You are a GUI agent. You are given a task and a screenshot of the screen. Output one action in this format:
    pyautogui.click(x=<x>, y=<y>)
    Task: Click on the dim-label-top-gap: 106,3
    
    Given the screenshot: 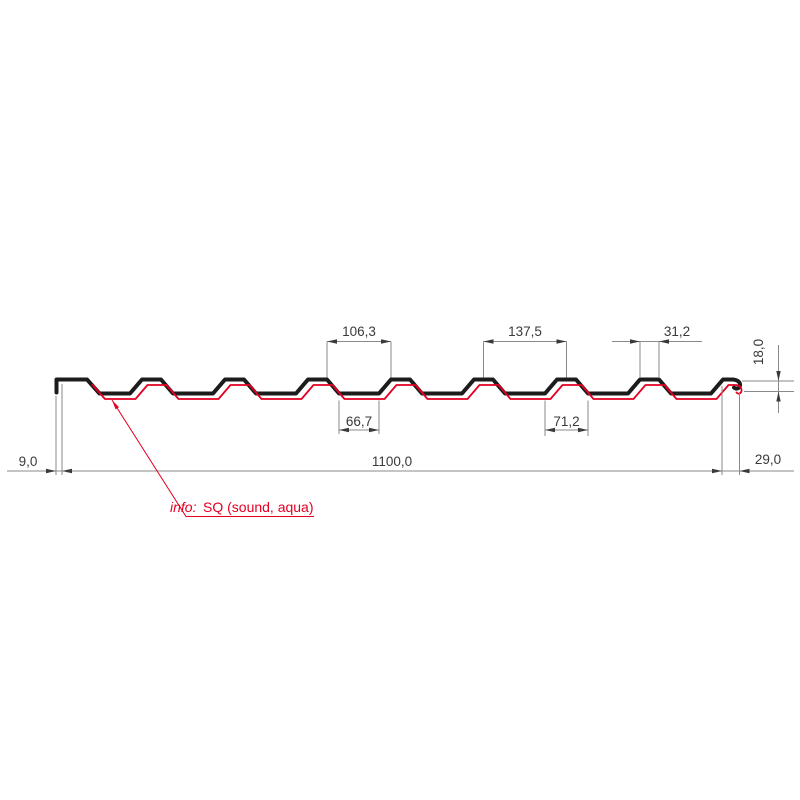 What is the action you would take?
    pyautogui.click(x=359, y=331)
    